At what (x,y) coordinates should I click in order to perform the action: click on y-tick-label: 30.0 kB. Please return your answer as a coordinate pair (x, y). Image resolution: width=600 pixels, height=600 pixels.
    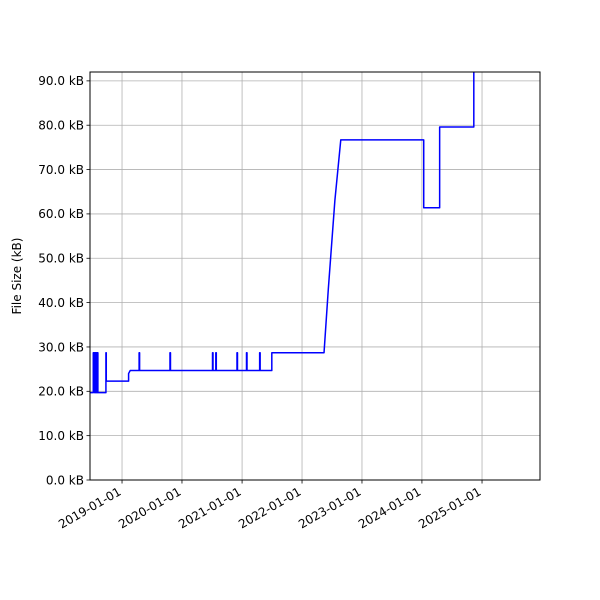
    Looking at the image, I should click on (61, 347).